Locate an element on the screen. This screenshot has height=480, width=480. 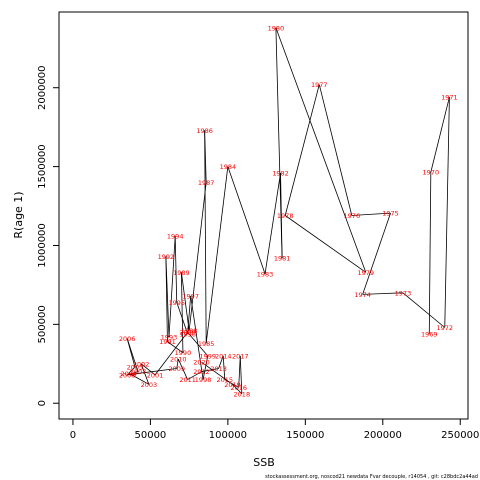
point-label-2001: 2001 is located at coordinates (155, 375).